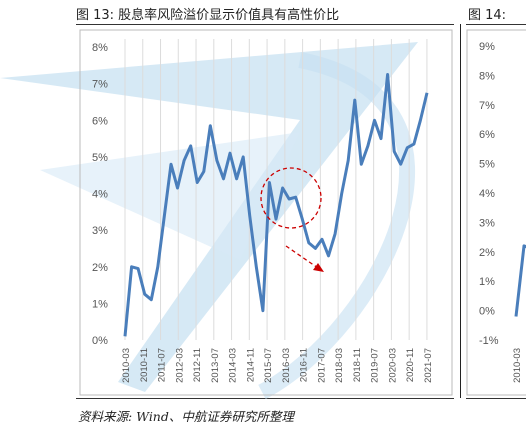  I want to click on left-title-rule, so click(265, 24).